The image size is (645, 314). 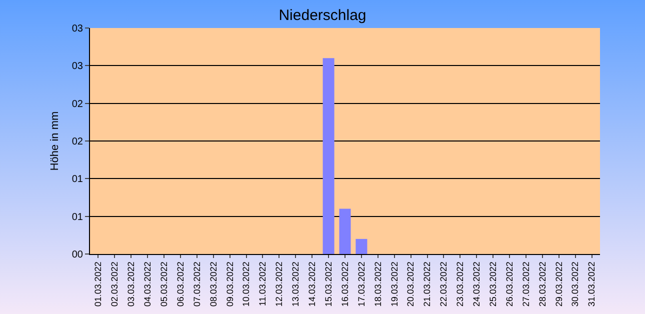 I want to click on y-tick-label: 00, so click(x=78, y=255).